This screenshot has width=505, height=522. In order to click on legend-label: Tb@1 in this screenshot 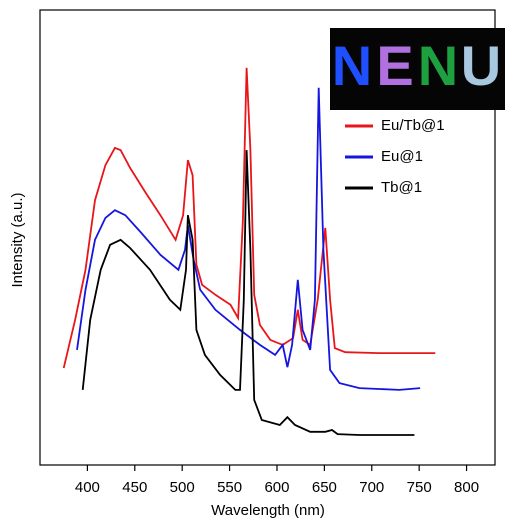, I will do `click(401, 187)`.